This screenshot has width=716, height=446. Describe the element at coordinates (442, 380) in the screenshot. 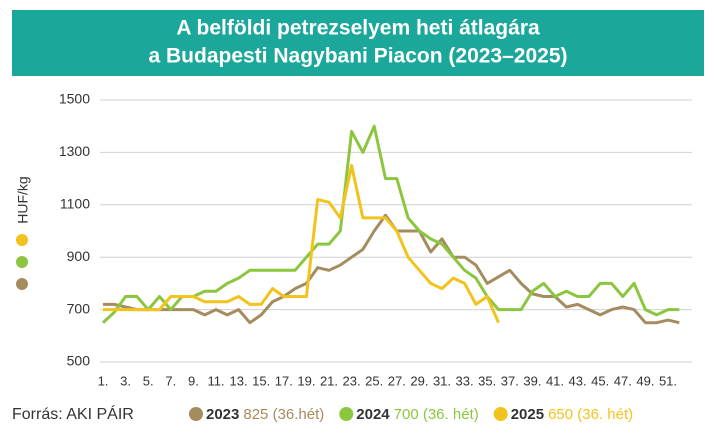

I see `x-tick-label: 31.` at that location.